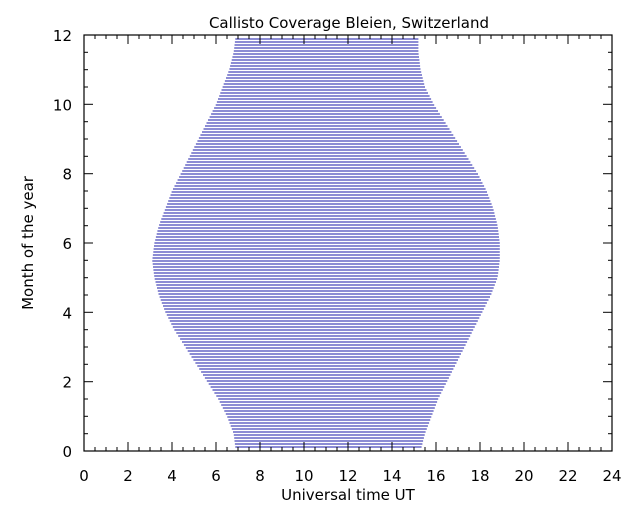 This screenshot has width=640, height=512. Describe the element at coordinates (303, 476) in the screenshot. I see `x-tick-label: 10` at that location.